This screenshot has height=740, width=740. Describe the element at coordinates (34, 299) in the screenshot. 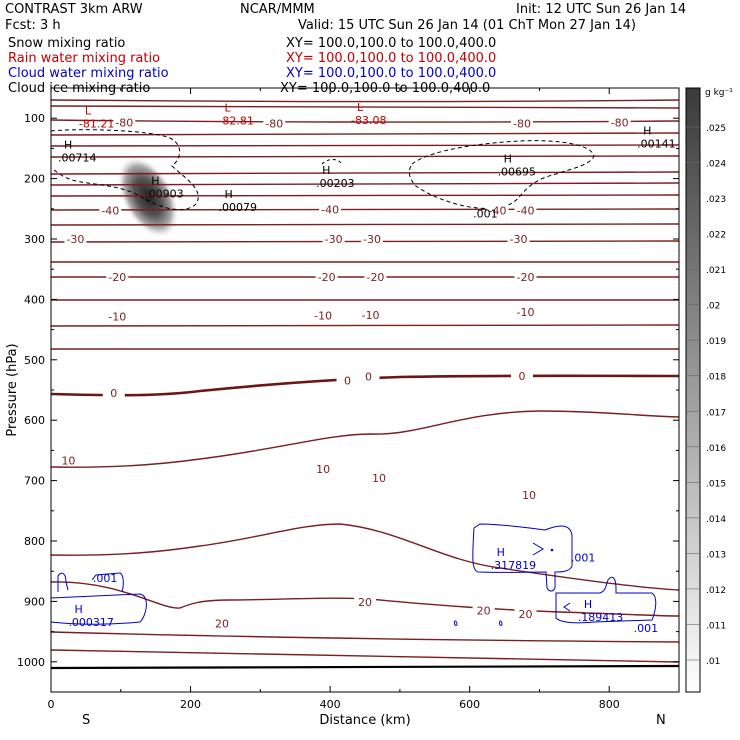

I see `y-tick-label: 400` at that location.